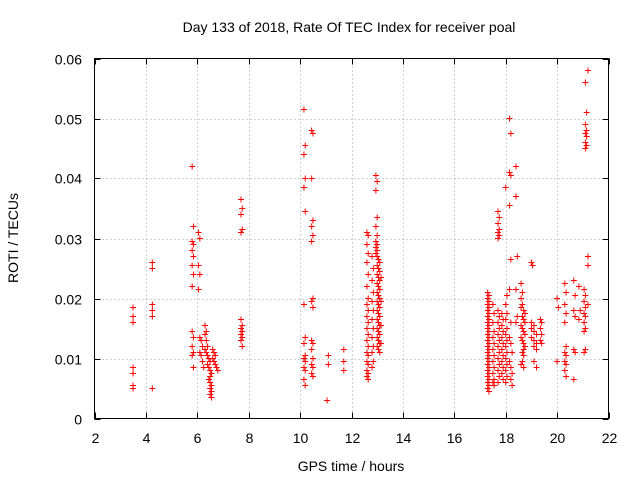 The height and width of the screenshot is (480, 640). I want to click on x-tick-label: 12, so click(353, 438).